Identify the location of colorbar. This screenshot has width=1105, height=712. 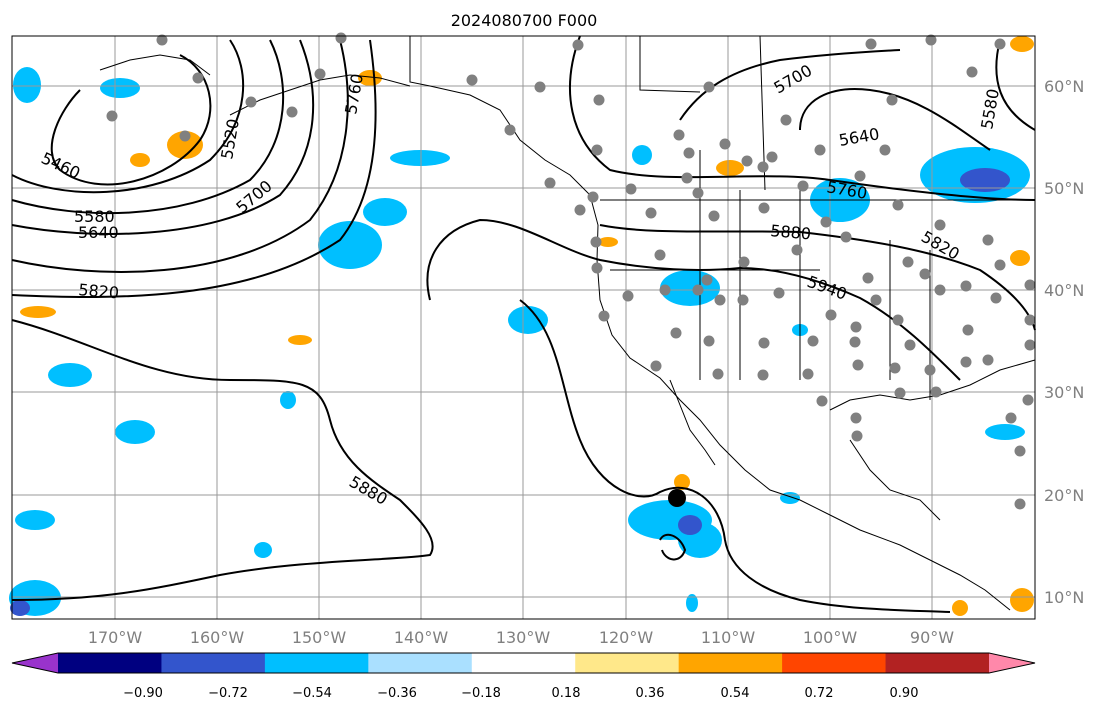
(523, 663).